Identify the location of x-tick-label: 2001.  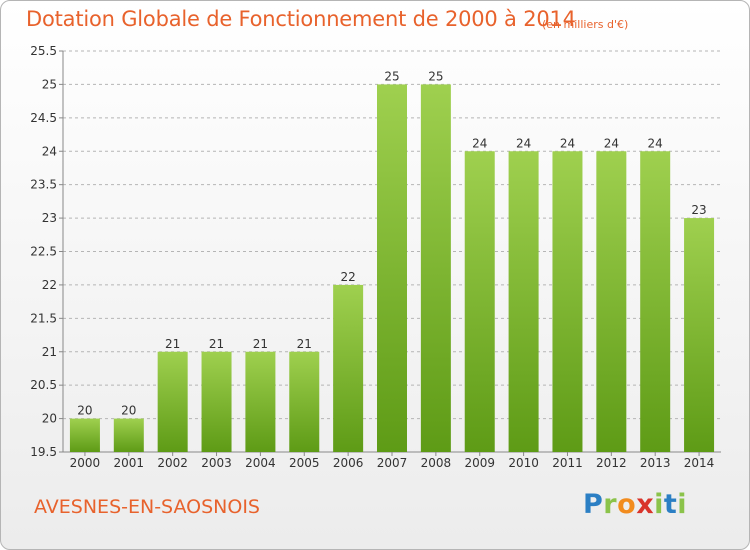
(129, 463).